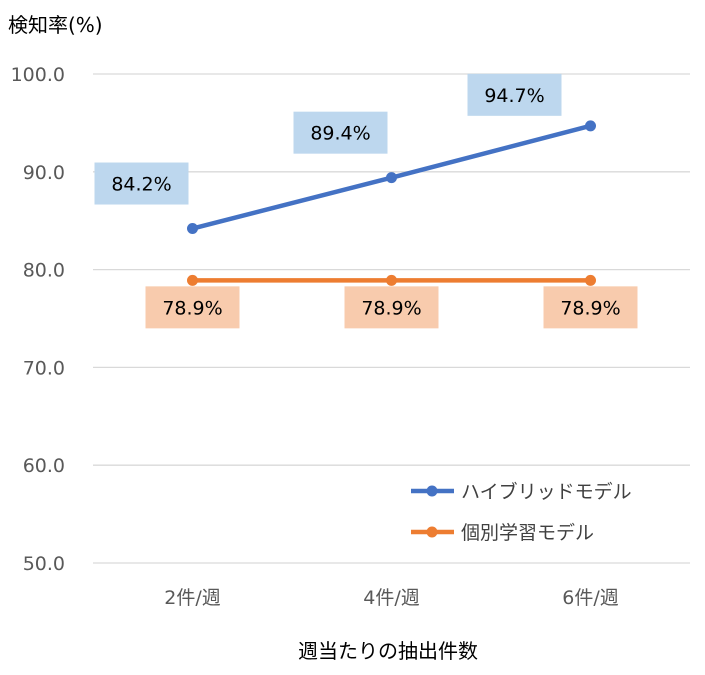 This screenshot has height=675, width=705. What do you see at coordinates (55, 25) in the screenshot?
I see `y-axis-title: 検知率(%)` at bounding box center [55, 25].